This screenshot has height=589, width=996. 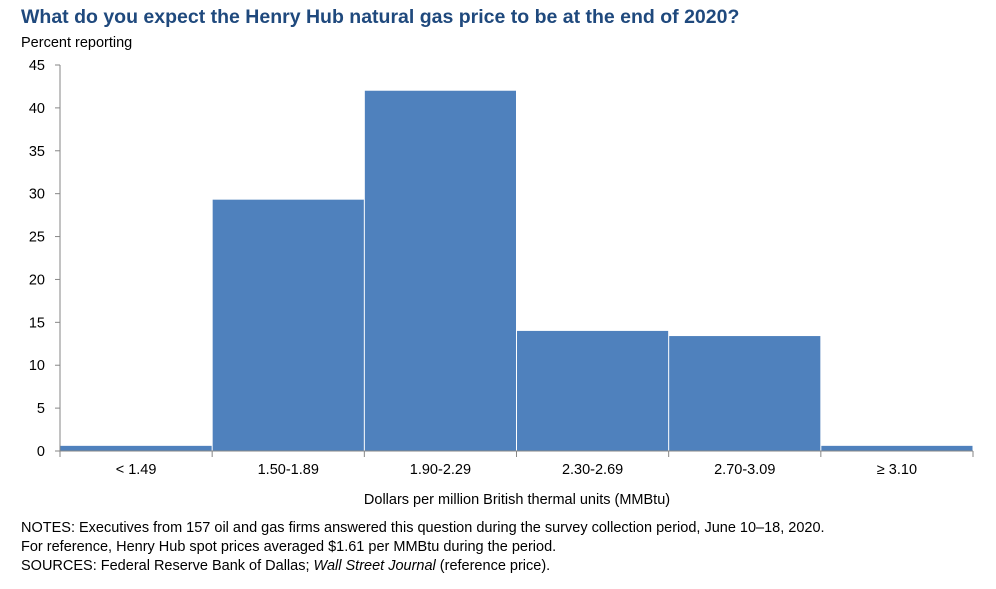 I want to click on y-tick-label: 5, so click(x=41, y=409).